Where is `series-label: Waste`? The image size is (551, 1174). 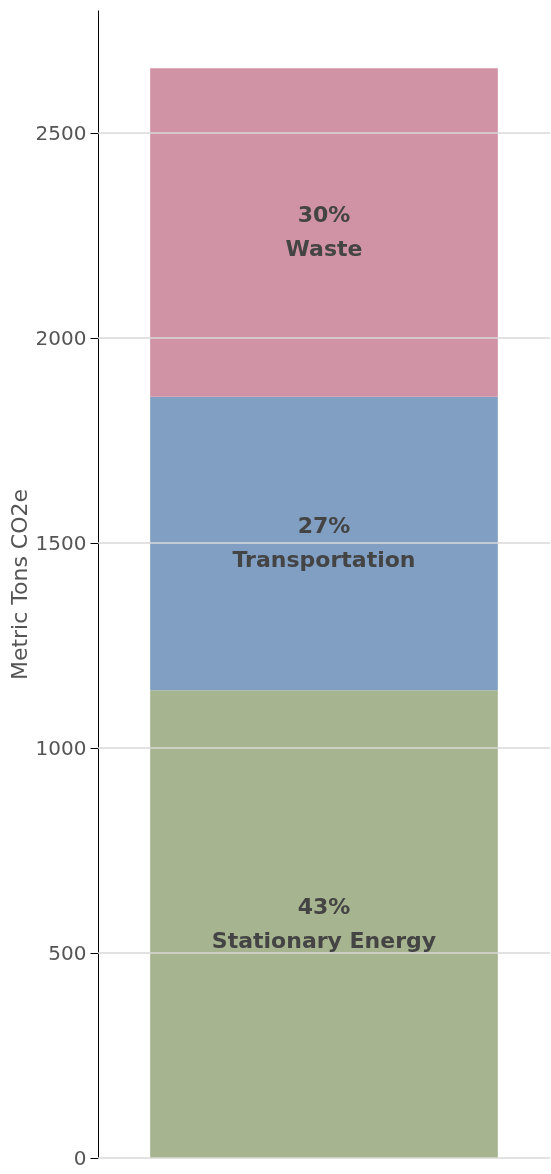 series-label: Waste is located at coordinates (324, 249).